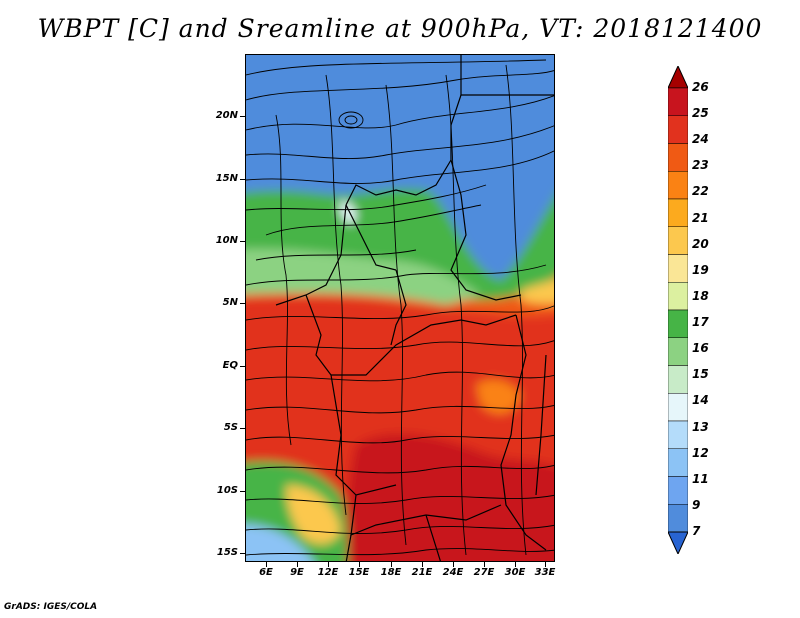  Describe the element at coordinates (515, 572) in the screenshot. I see `lon-label-30e: 30E` at that location.